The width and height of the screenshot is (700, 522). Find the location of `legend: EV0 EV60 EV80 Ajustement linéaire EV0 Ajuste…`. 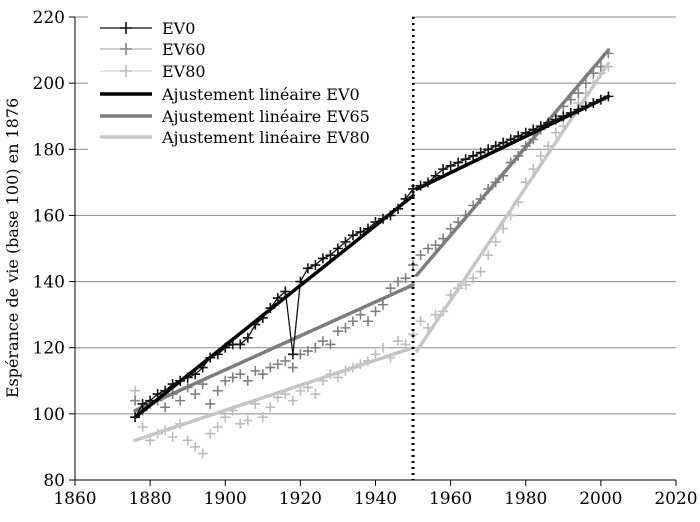

legend: EV0 EV60 EV80 Ajustement linéaire EV0 Ajuste… is located at coordinates (250, 82).